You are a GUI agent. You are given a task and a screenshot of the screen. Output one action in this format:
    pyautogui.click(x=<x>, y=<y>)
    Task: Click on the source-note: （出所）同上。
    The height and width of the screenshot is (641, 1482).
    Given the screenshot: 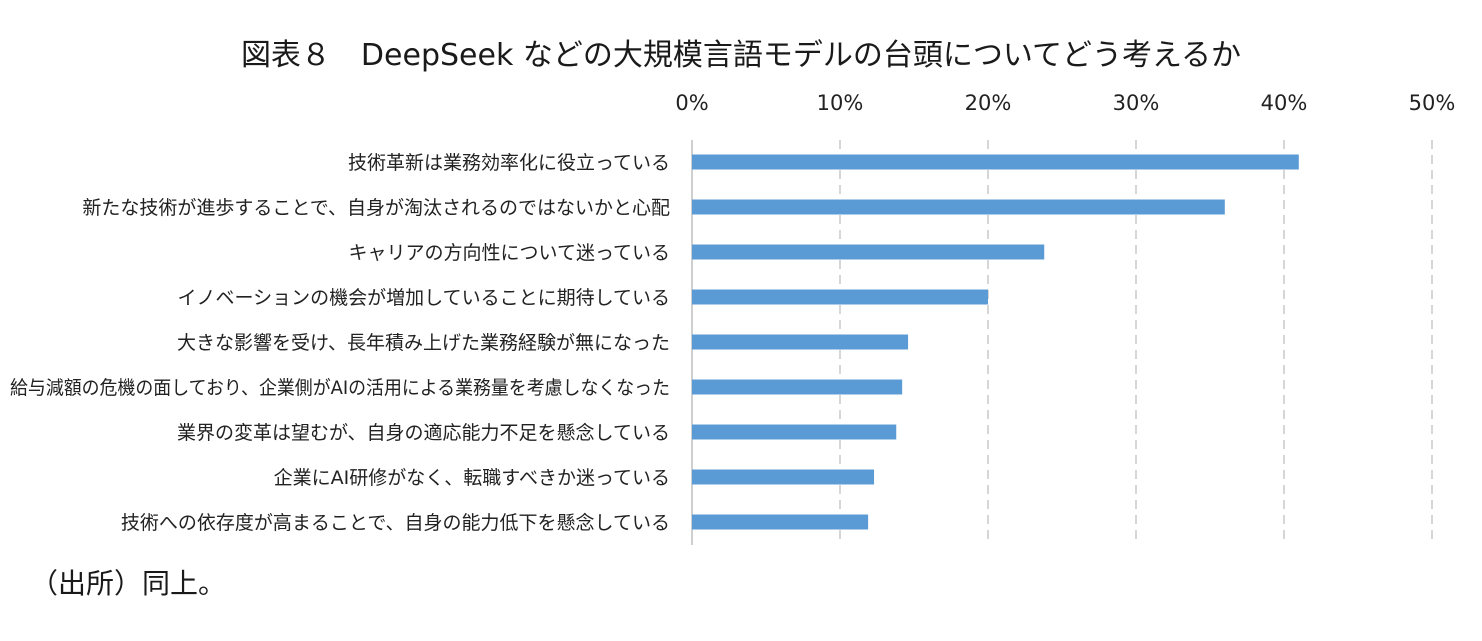 What is the action you would take?
    pyautogui.click(x=128, y=583)
    